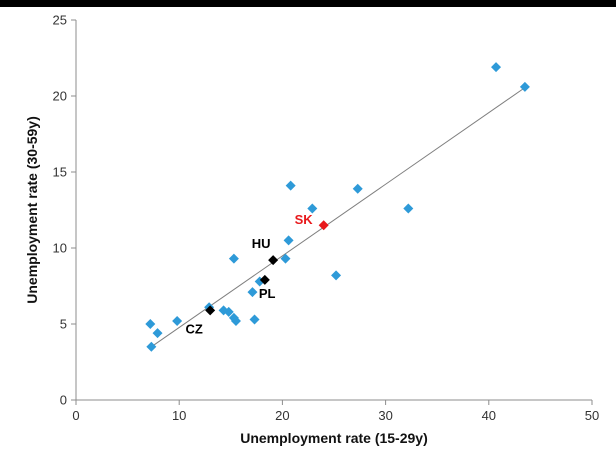  Describe the element at coordinates (304, 219) in the screenshot. I see `point-label-sk: SK` at that location.